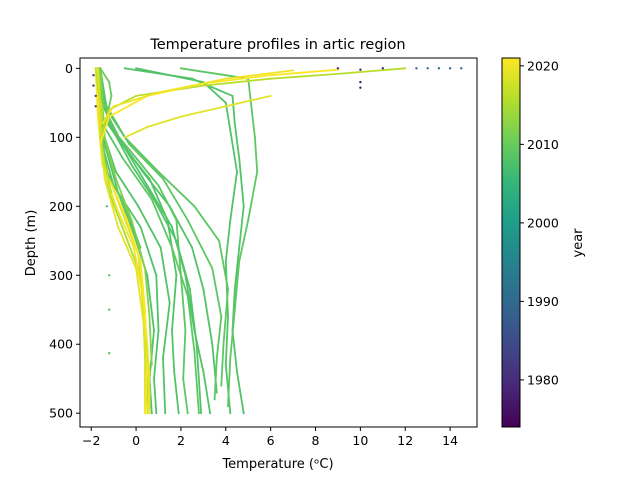 The image size is (640, 480). What do you see at coordinates (94, 91) in the screenshot?
I see `series-surface-old-1982` at bounding box center [94, 91].